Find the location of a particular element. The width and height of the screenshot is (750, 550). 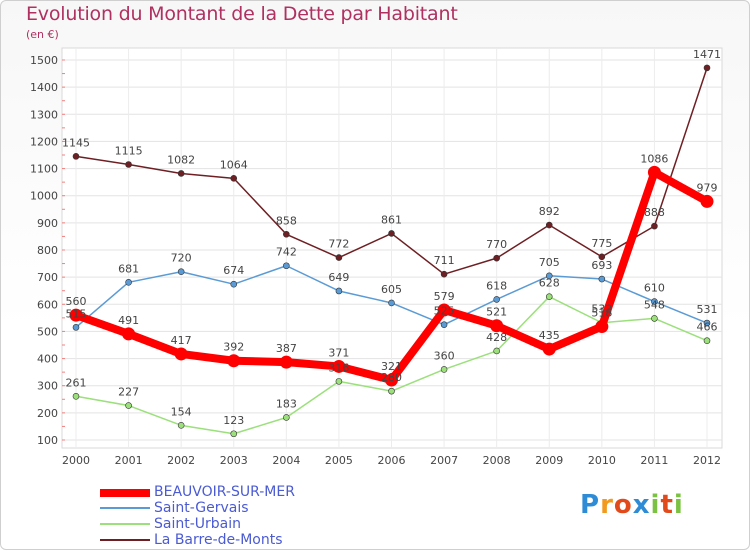

data-label: 387 is located at coordinates (286, 348).